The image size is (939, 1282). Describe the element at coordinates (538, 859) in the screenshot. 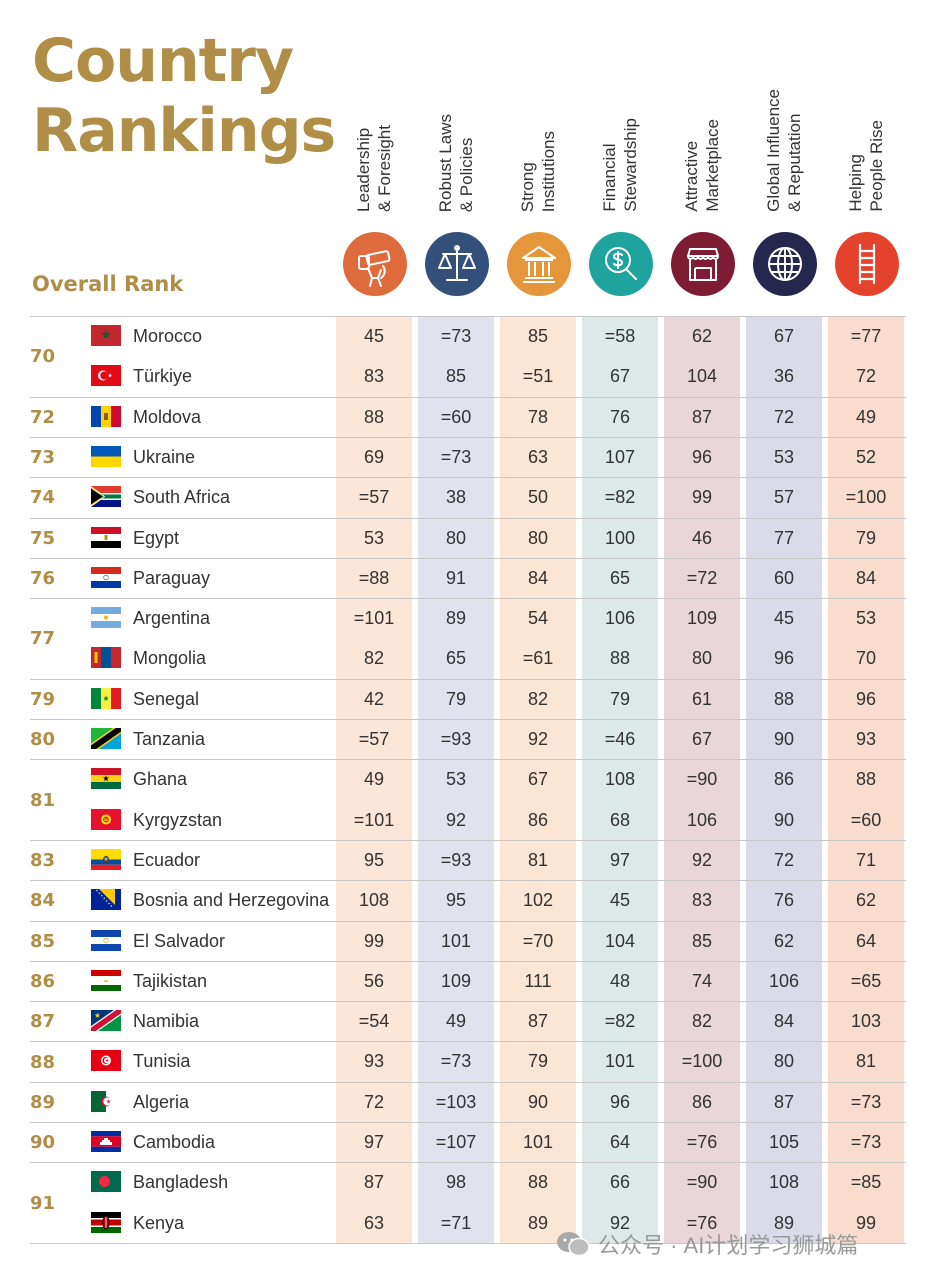

I see `rank-cell-column-3: 81` at that location.